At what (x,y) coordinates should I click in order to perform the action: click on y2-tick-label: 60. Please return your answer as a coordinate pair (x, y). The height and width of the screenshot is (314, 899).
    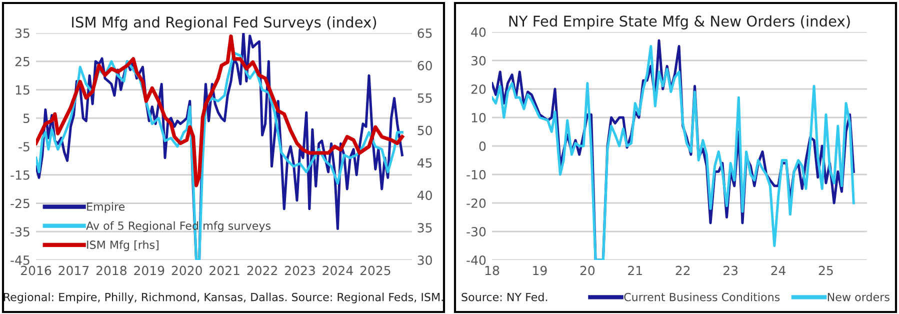
    Looking at the image, I should click on (425, 65).